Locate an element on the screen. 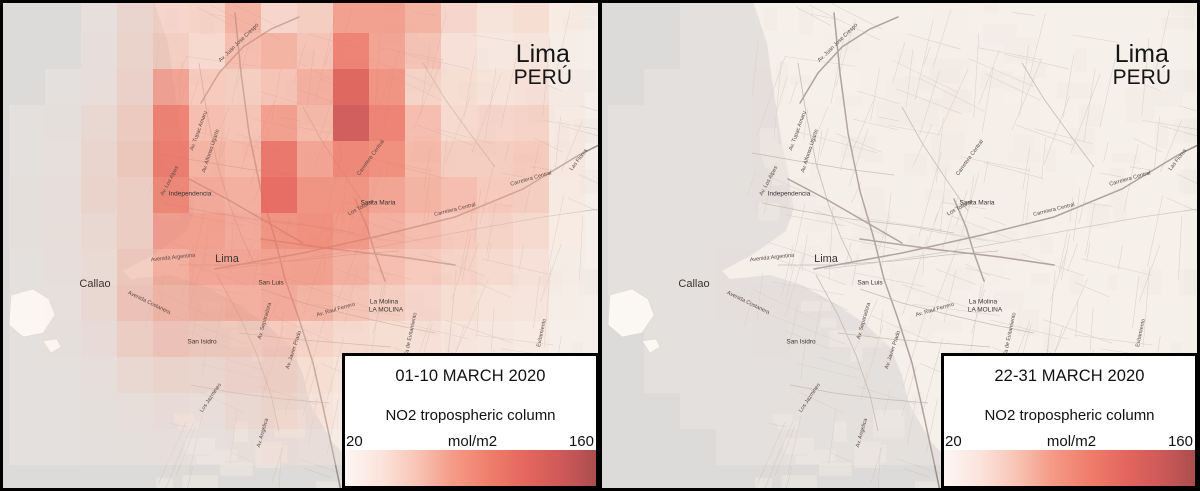 This screenshot has width=1200, height=491. legend-date-range: 01-10 MARCH 2020 is located at coordinates (470, 375).